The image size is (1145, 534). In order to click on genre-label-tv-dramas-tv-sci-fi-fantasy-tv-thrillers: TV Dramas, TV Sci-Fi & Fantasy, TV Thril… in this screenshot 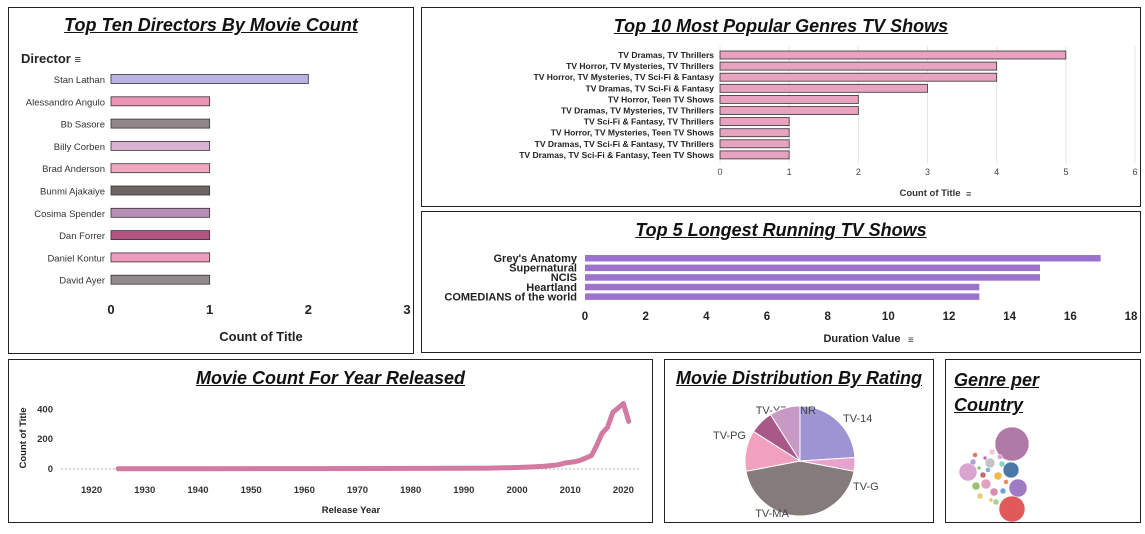, I will do `click(625, 144)`.